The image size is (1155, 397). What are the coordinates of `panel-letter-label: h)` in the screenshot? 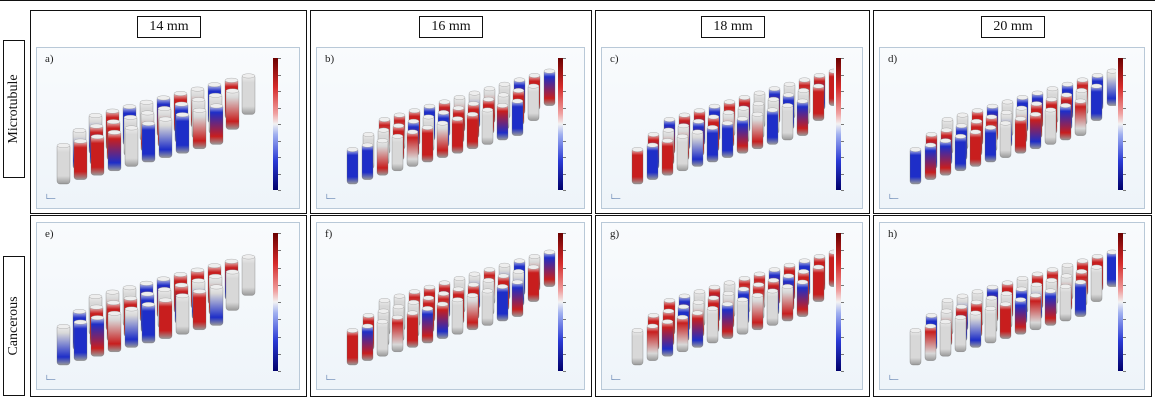 It's located at (893, 234).